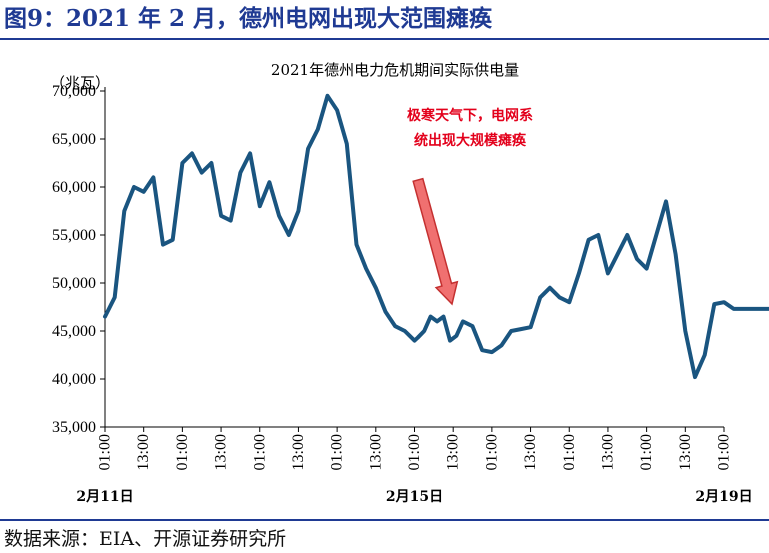 This screenshot has width=769, height=553. Describe the element at coordinates (384, 520) in the screenshot. I see `bottom-rule` at that location.